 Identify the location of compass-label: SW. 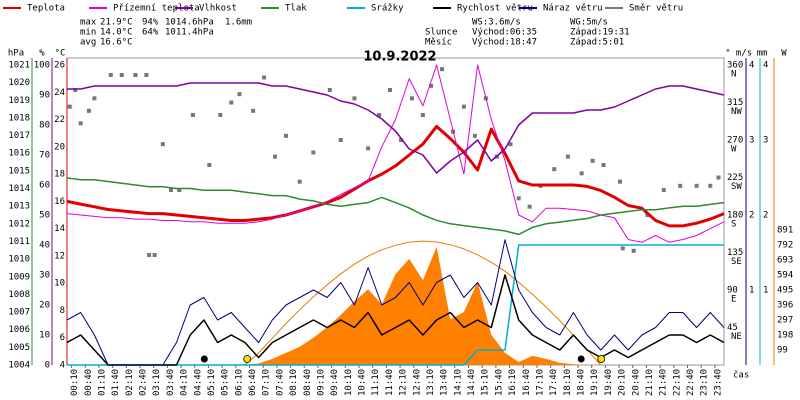
(736, 187).